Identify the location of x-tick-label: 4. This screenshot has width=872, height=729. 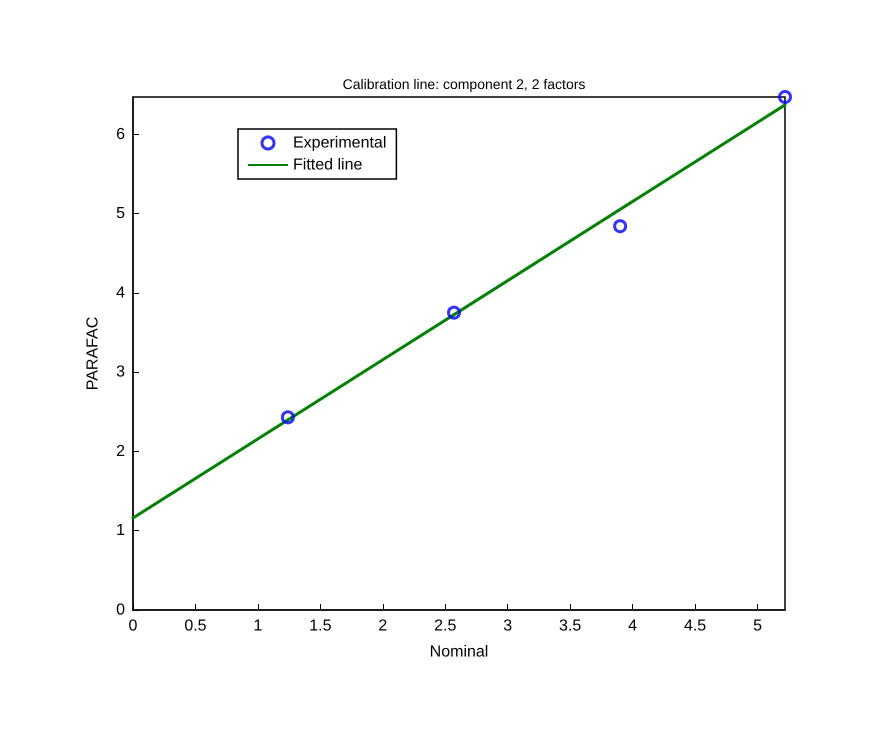
(633, 626).